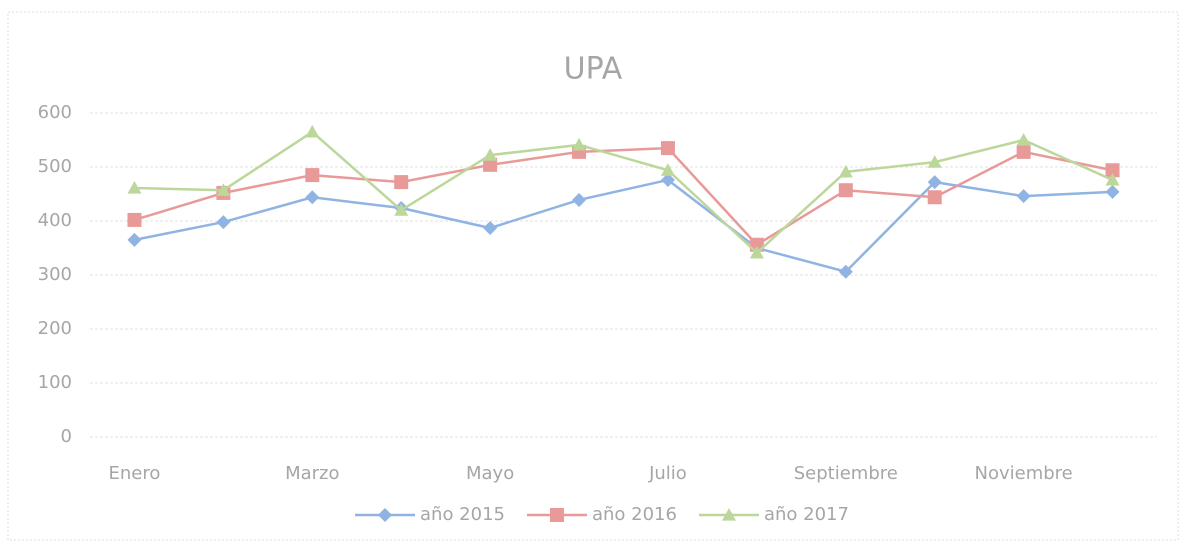  I want to click on x-tick-label: Noviembre, so click(1024, 473).